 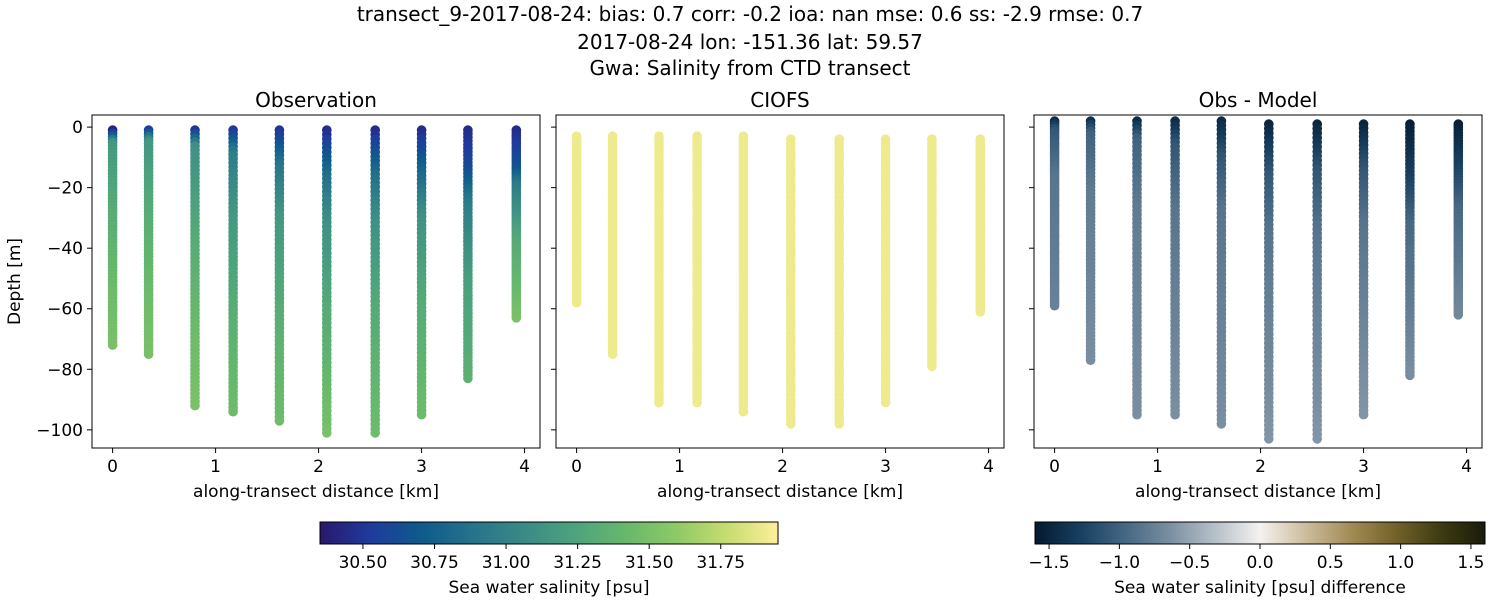 What do you see at coordinates (750, 42) in the screenshot?
I see `figure-title-line-2: 2017-08-24 lon: -151.36 lat: 59.57` at bounding box center [750, 42].